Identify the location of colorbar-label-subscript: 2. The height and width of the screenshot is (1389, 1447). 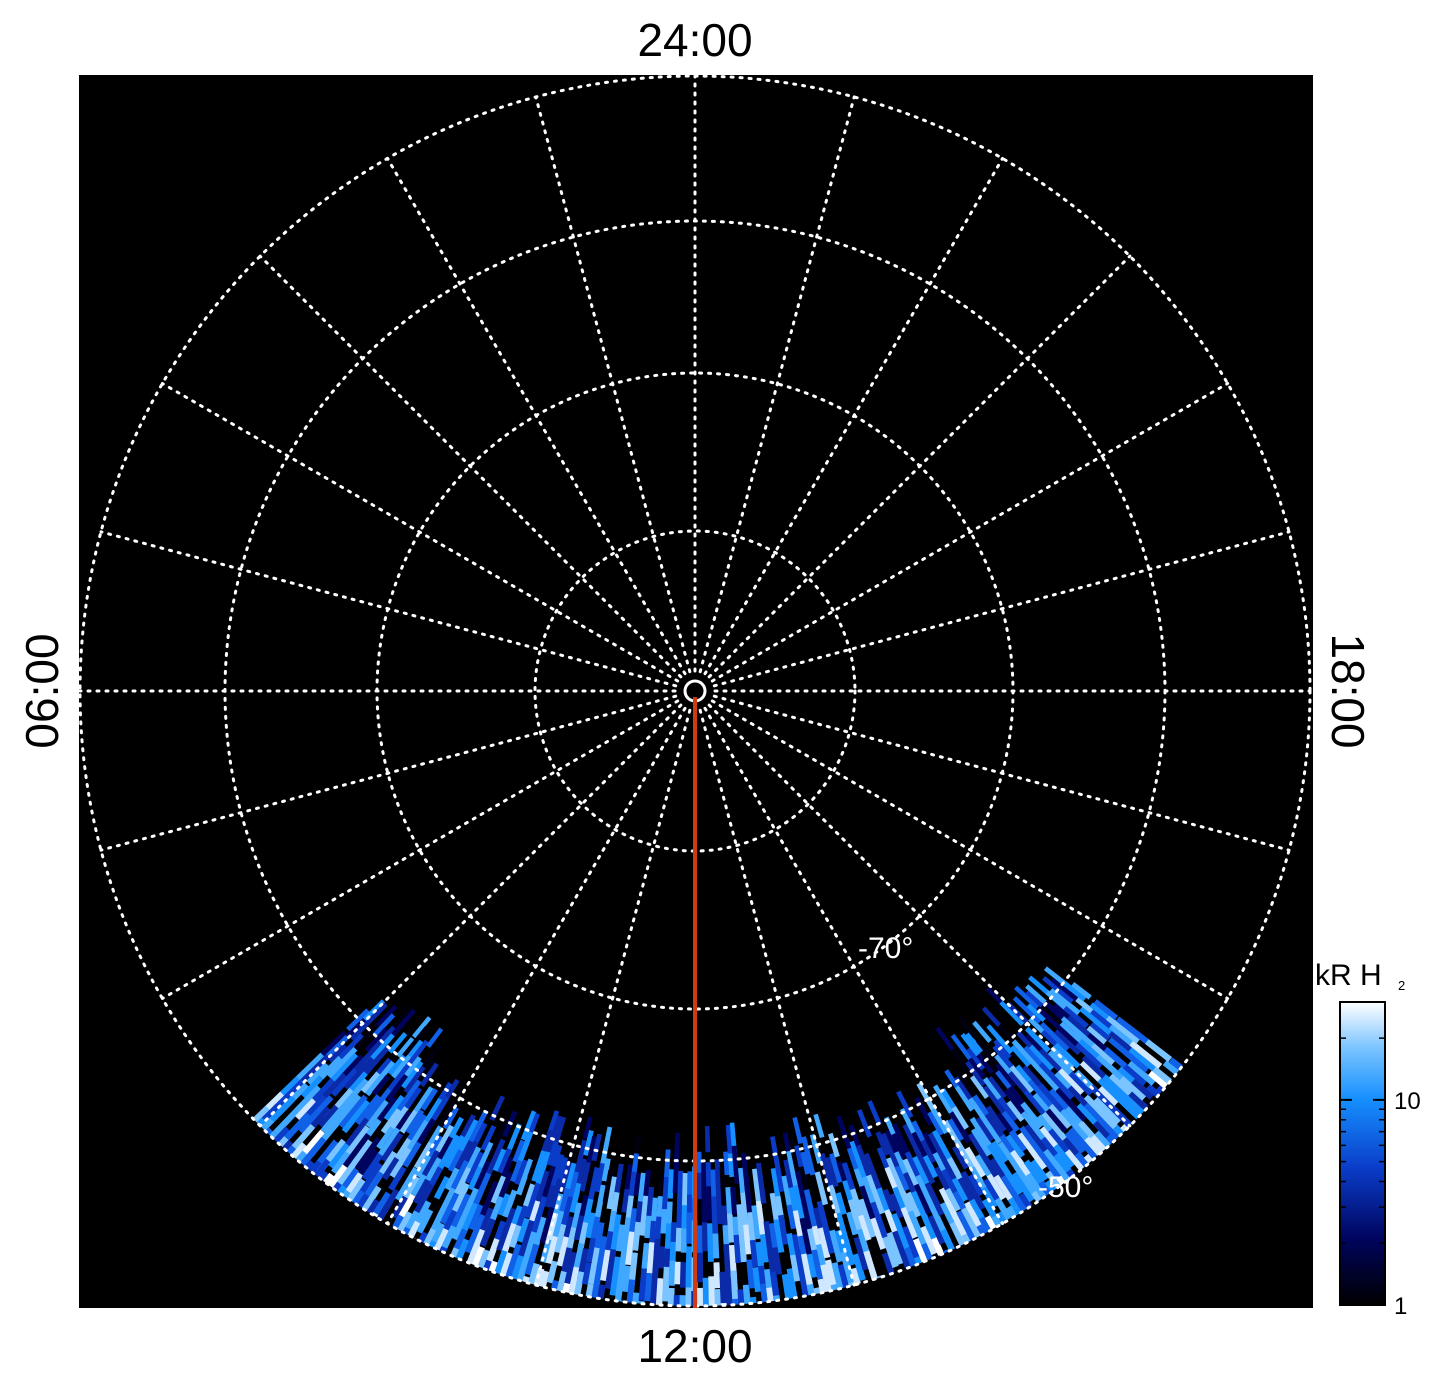
(1401, 985).